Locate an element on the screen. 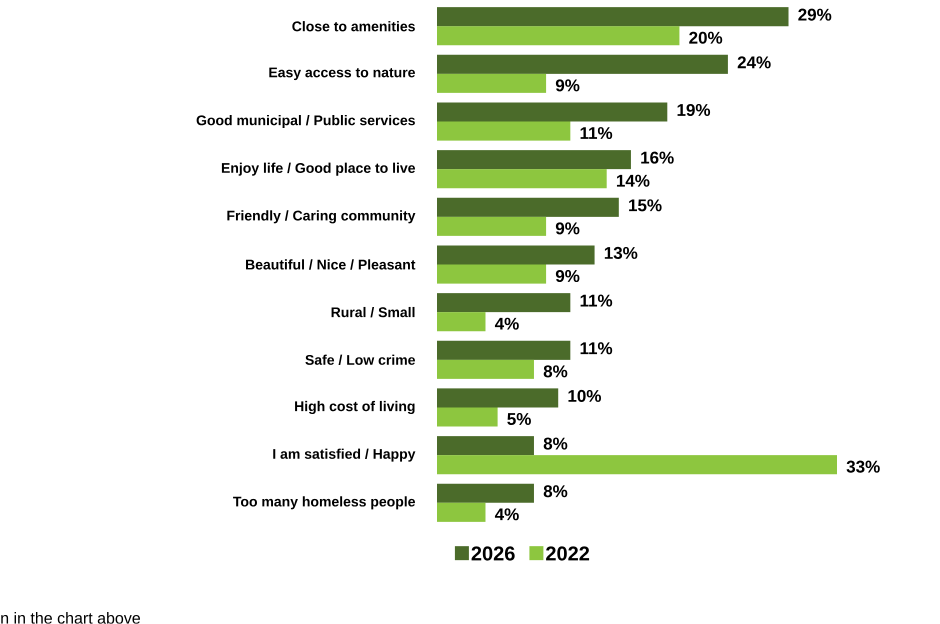 This screenshot has height=624, width=940. y-tick-label: Too many homeless people is located at coordinates (324, 503).